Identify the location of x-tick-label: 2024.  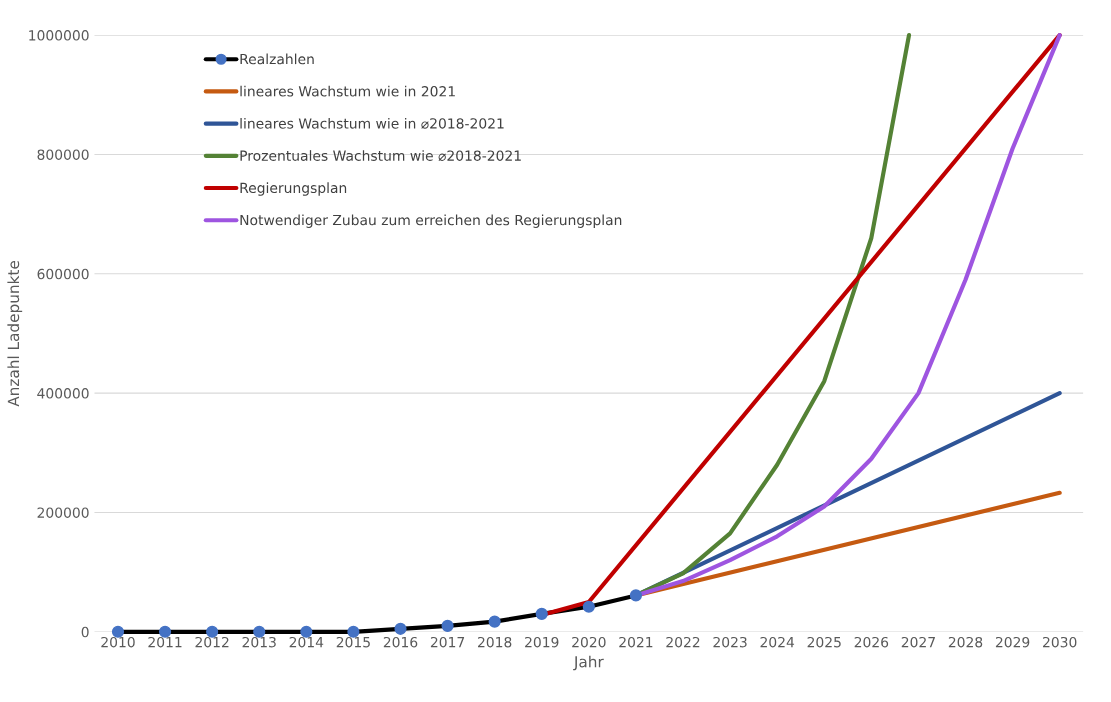
(777, 642).